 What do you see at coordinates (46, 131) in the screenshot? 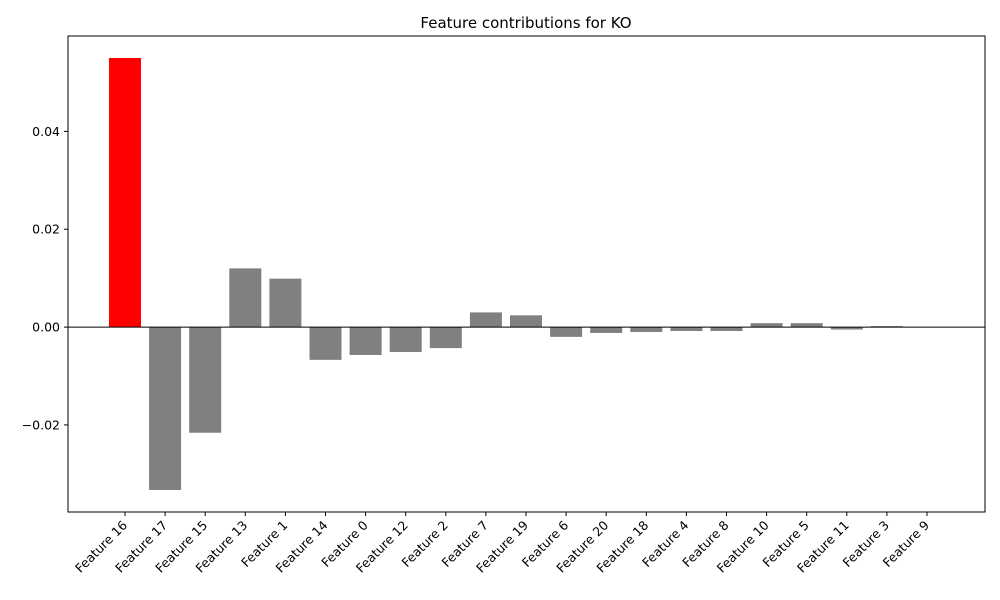
I see `y-tick-label: 0.04` at bounding box center [46, 131].